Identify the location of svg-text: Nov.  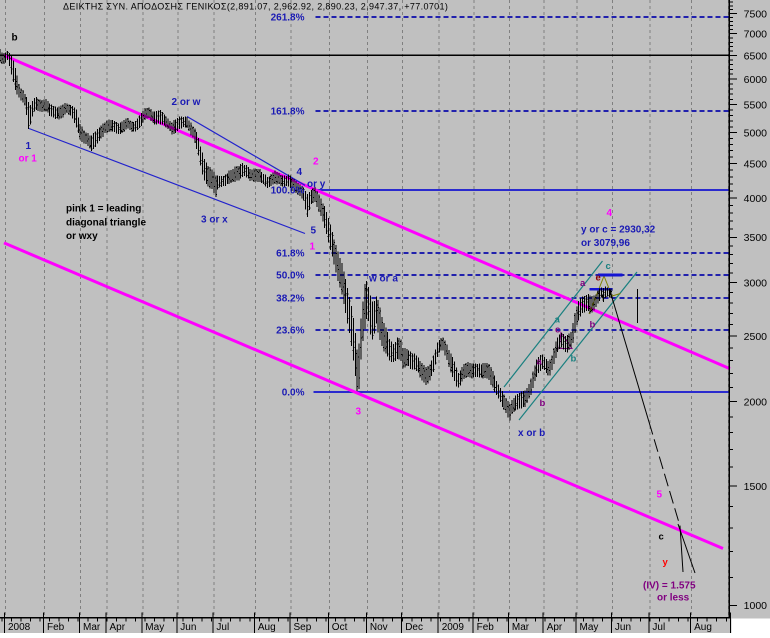
(379, 627).